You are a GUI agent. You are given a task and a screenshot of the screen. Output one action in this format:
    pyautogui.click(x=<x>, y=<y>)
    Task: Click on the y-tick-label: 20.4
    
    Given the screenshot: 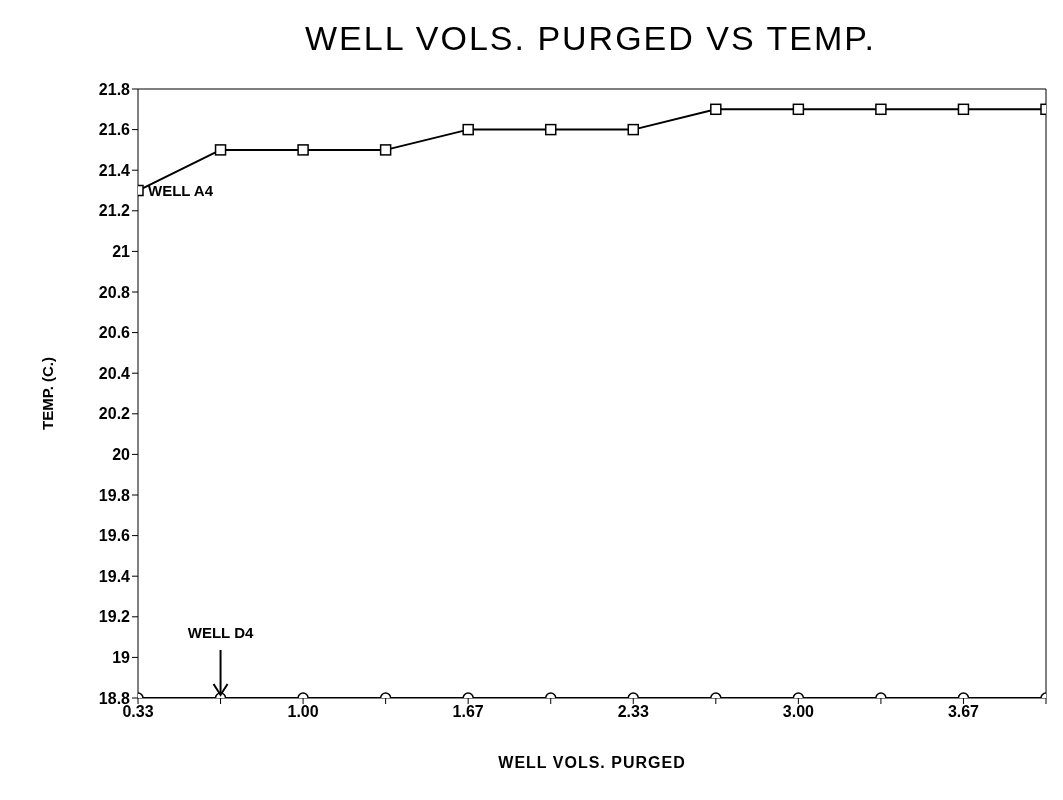 What is the action you would take?
    pyautogui.click(x=114, y=373)
    